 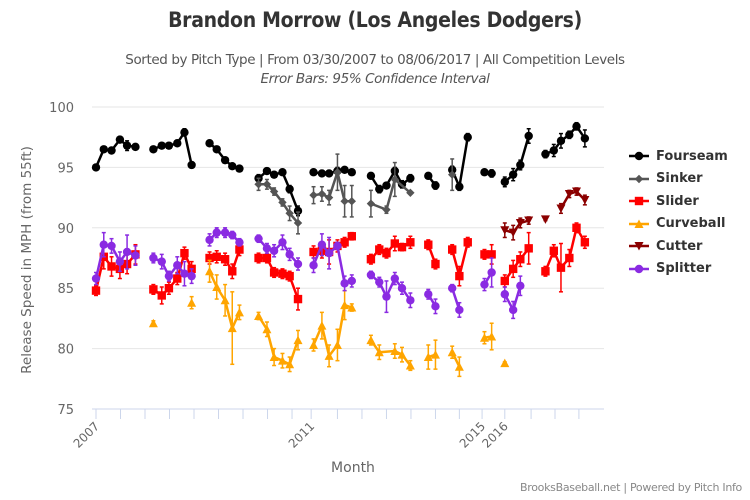 I want to click on series-sinker, so click(x=355, y=194).